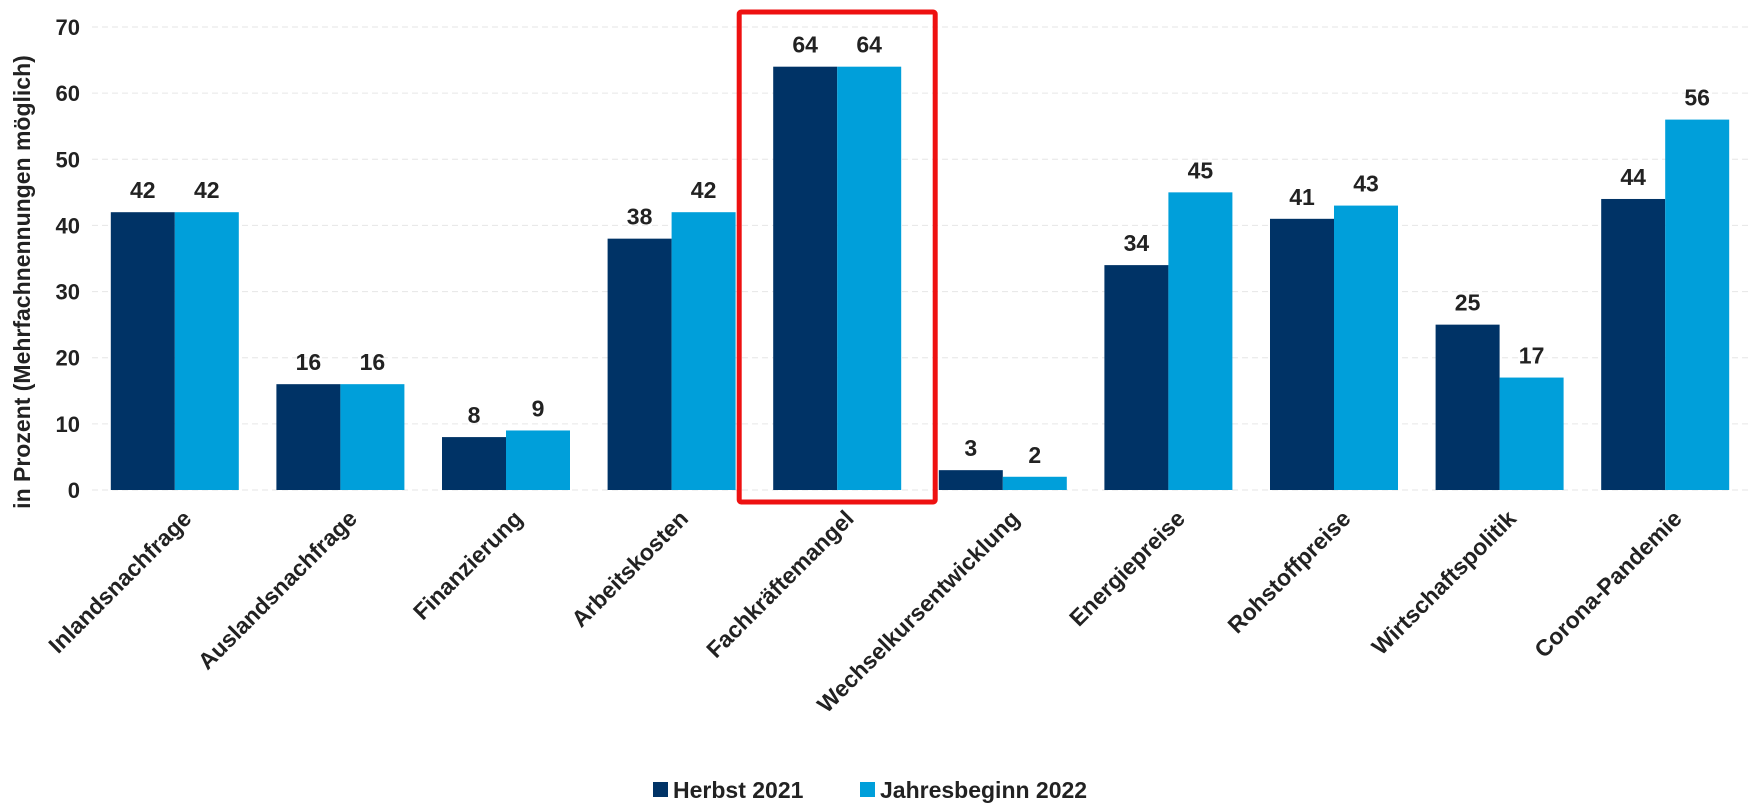 This screenshot has width=1759, height=805. I want to click on x-category-label: Wirtschaftspolitik, so click(1443, 582).